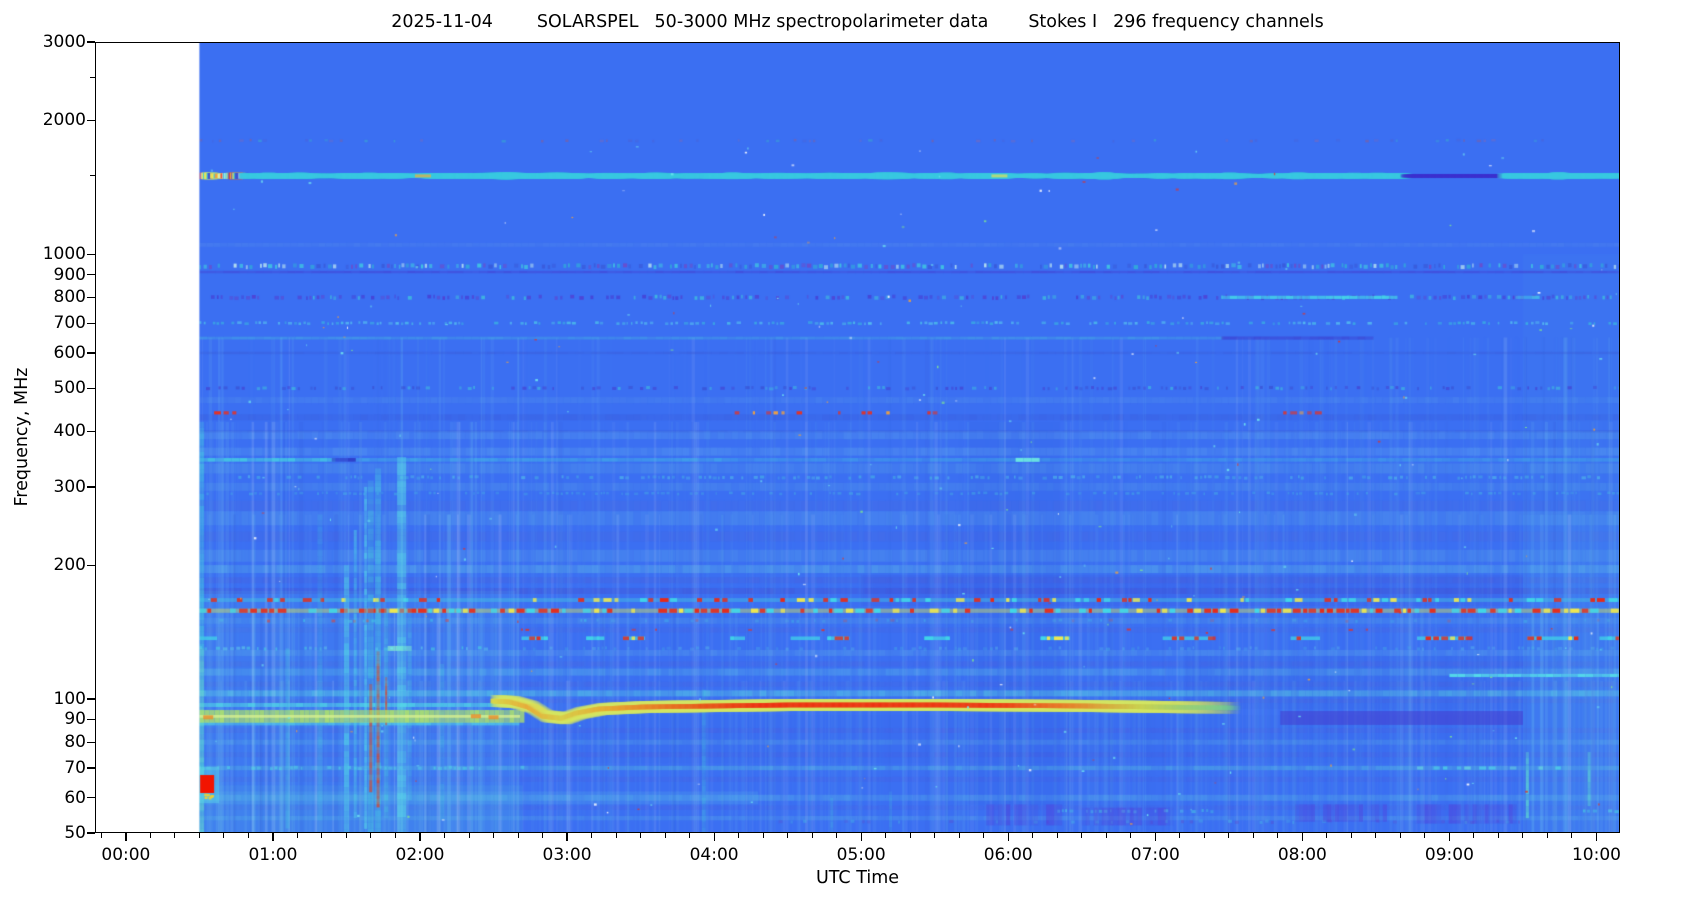 The image size is (1687, 906). Describe the element at coordinates (69, 297) in the screenshot. I see `y-tick-label: 800` at that location.